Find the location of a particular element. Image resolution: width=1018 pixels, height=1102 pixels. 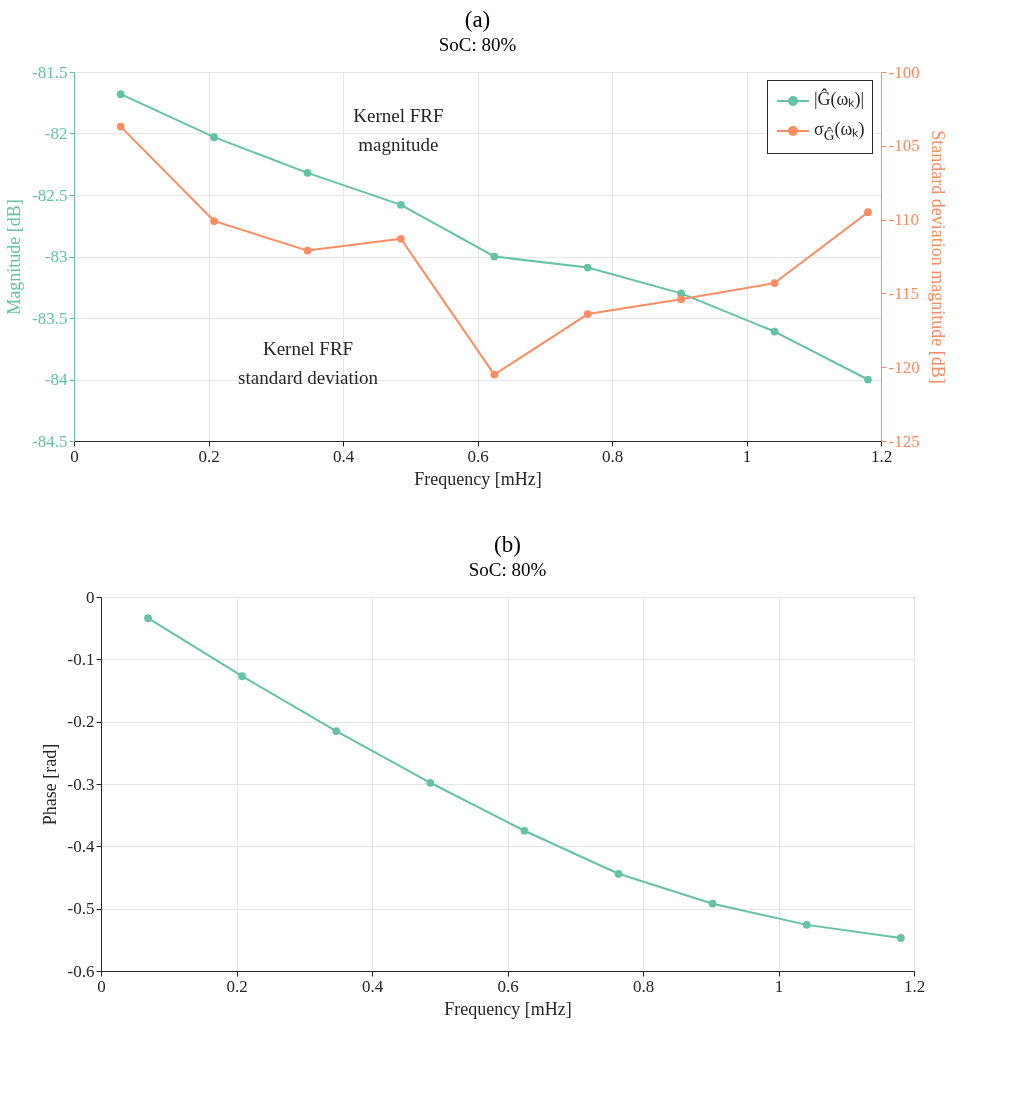

y-tick-label: -83.5 is located at coordinates (50, 318).